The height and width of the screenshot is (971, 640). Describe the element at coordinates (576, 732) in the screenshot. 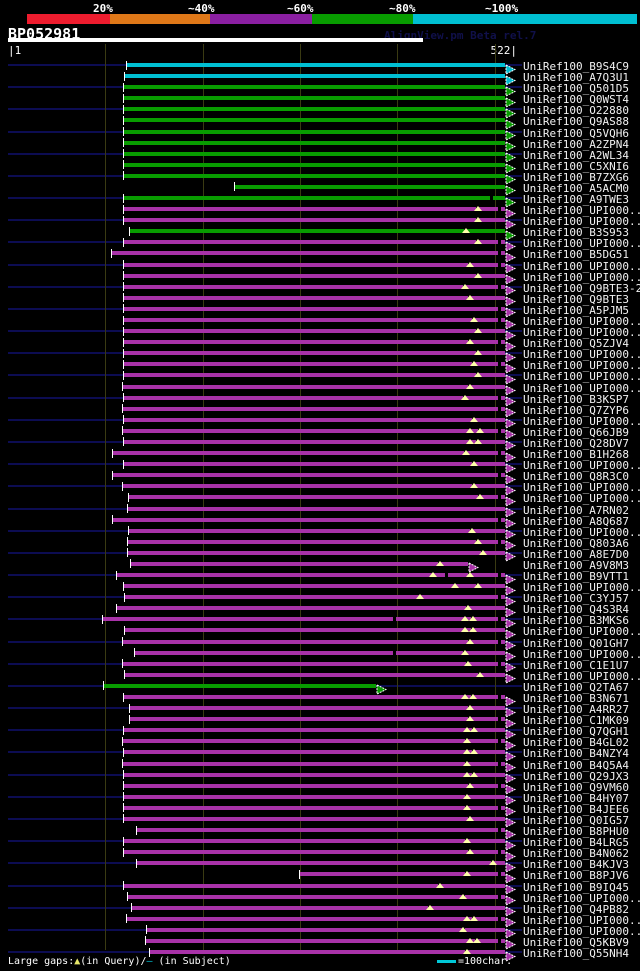

I see `subject-id-label: UniRef100_Q7QGH1` at that location.